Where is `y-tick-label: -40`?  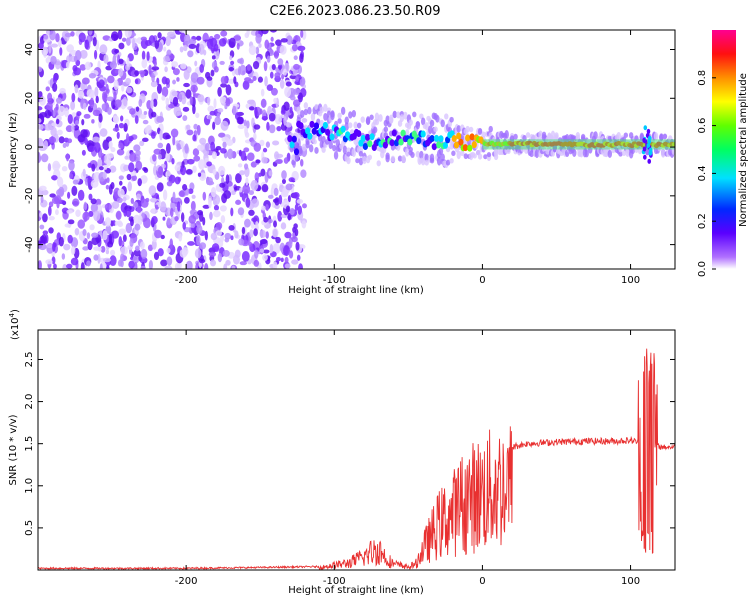
y-tick-label: -40 is located at coordinates (29, 244).